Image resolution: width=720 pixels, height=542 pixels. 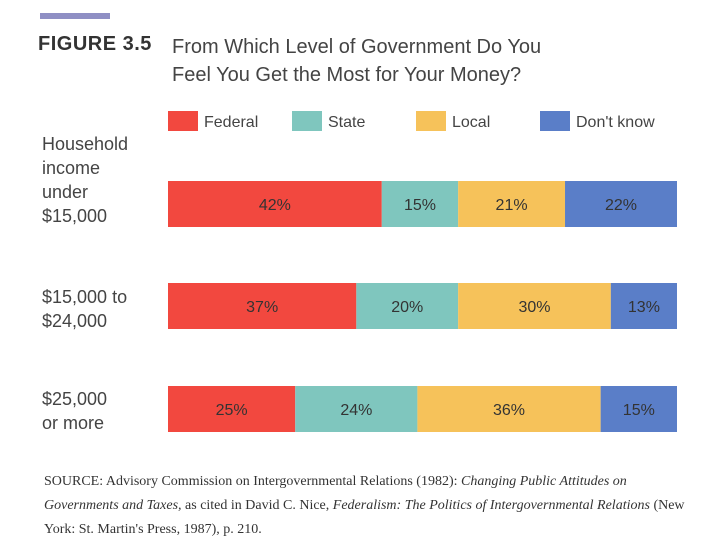 What do you see at coordinates (75, 16) in the screenshot?
I see `top-rule` at bounding box center [75, 16].